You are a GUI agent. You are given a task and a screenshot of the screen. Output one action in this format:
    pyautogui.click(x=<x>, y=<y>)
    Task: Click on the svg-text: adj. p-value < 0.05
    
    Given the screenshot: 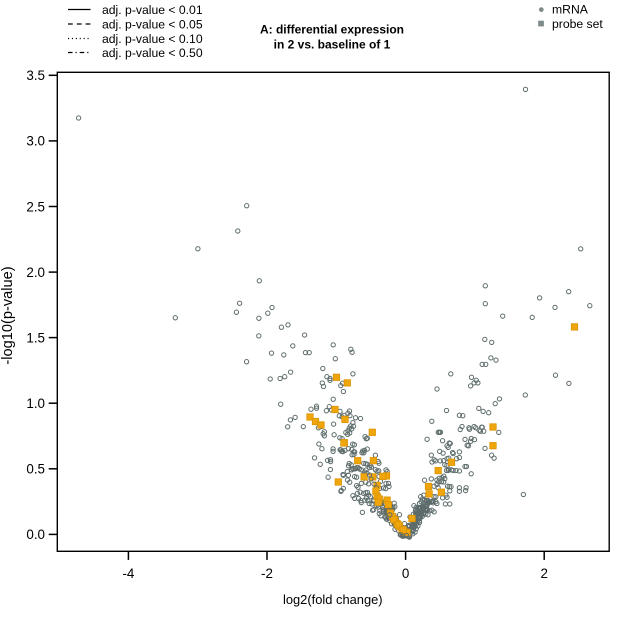 What is the action you would take?
    pyautogui.click(x=152, y=24)
    